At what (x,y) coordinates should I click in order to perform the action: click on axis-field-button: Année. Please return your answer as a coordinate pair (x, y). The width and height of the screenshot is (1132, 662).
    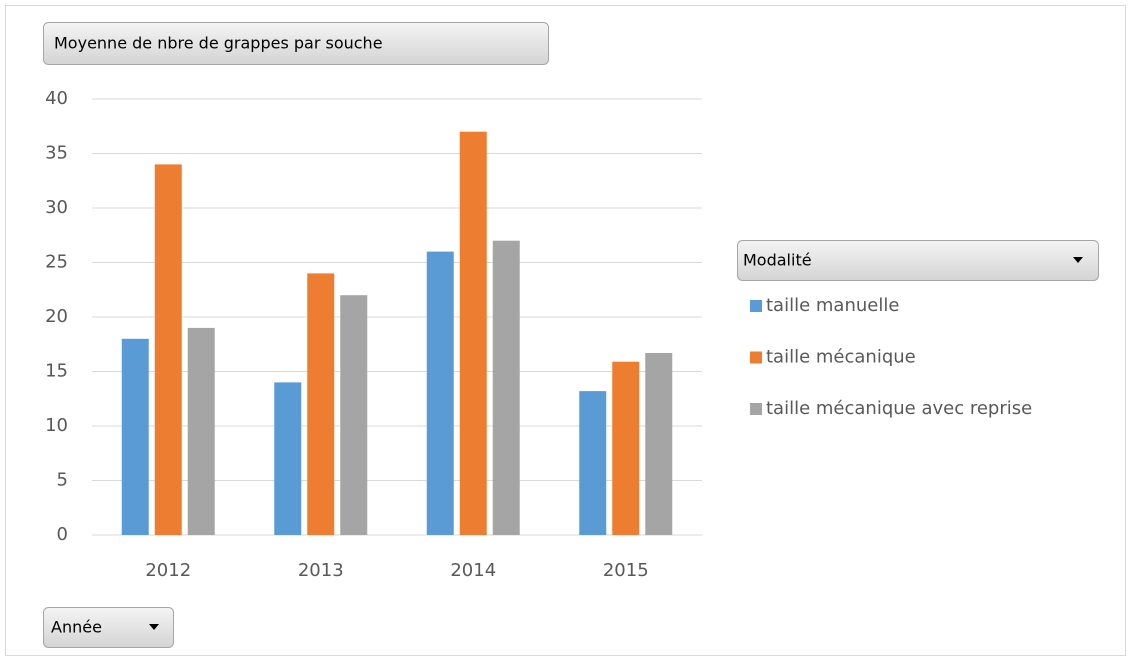
    Looking at the image, I should click on (108, 627).